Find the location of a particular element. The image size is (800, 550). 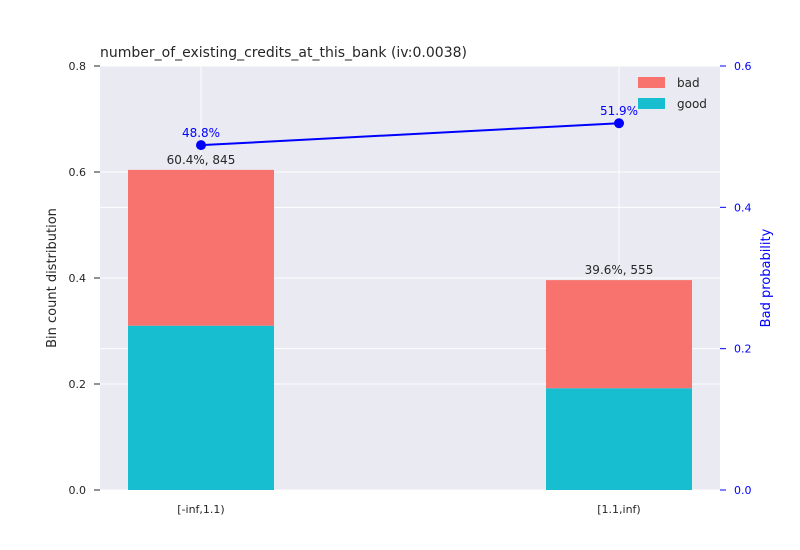

legend-label-good: good is located at coordinates (692, 104).